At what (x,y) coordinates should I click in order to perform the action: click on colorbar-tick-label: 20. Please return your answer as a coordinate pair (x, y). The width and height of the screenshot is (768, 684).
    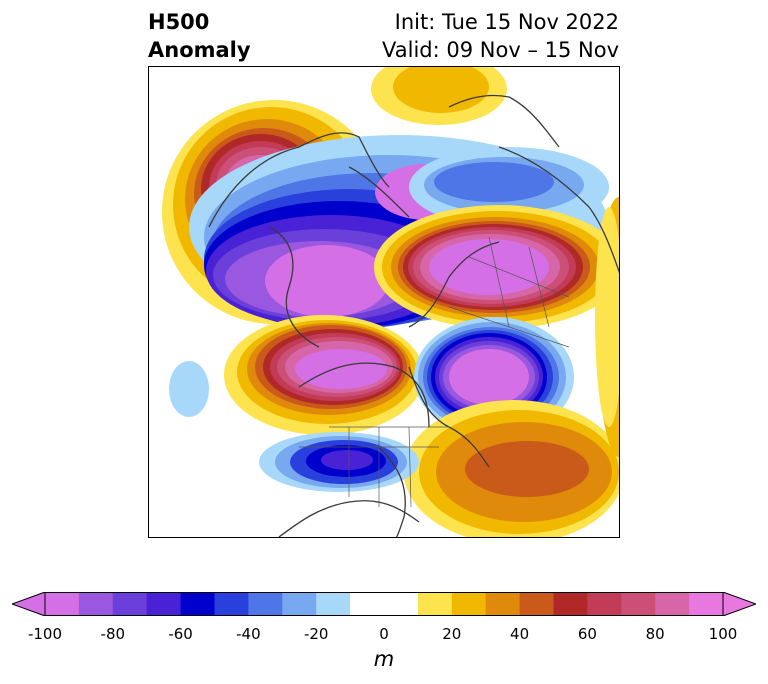
    Looking at the image, I should click on (452, 634).